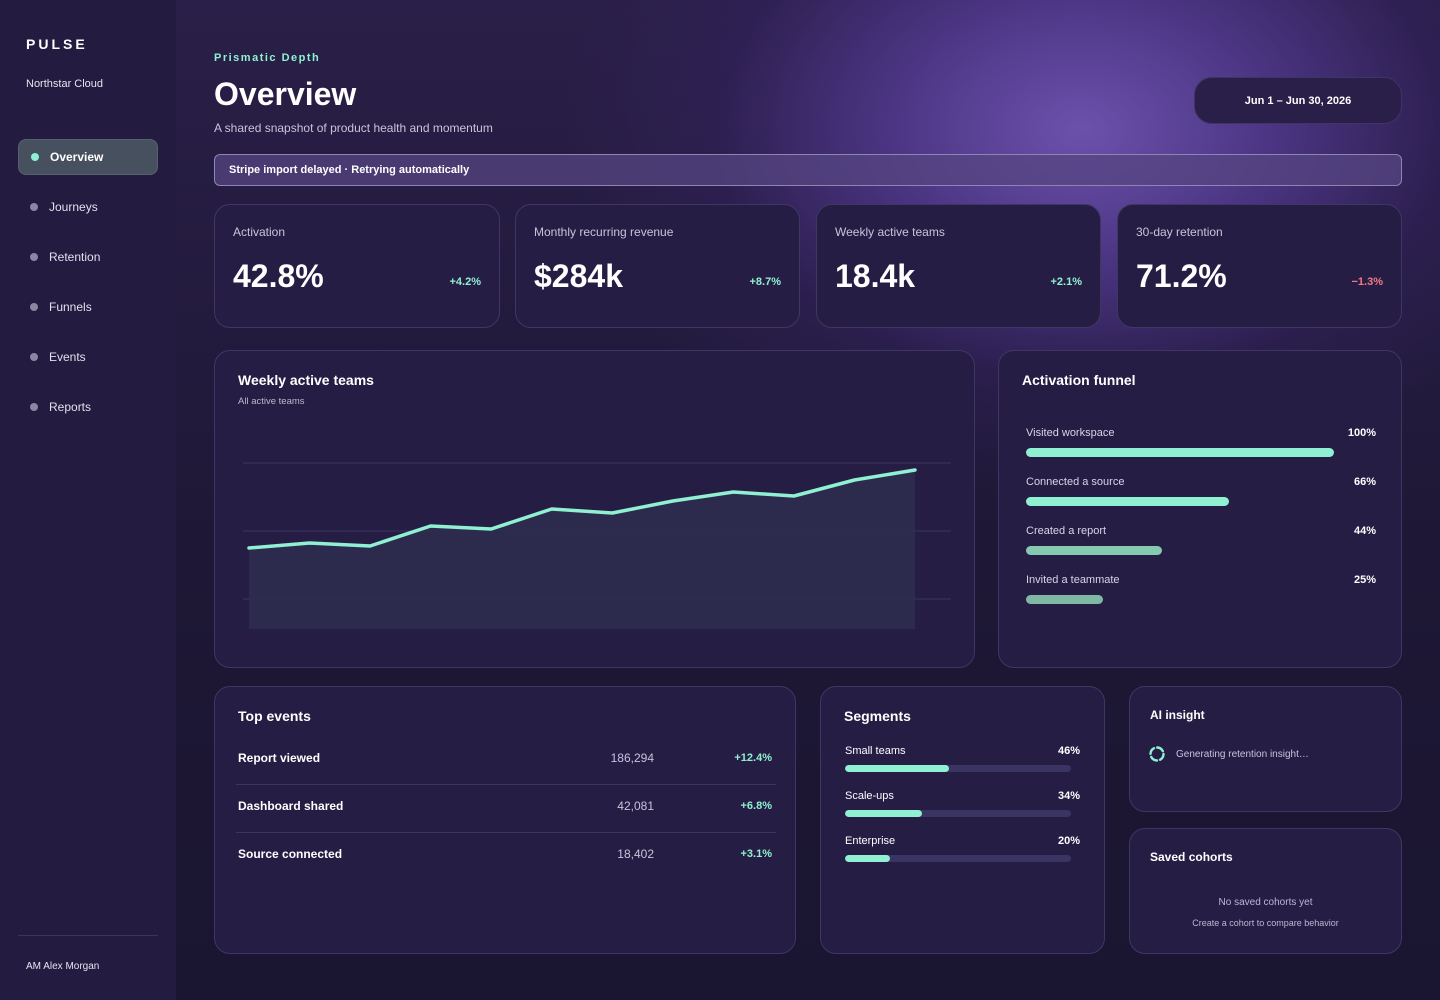 Image resolution: width=1440 pixels, height=1000 pixels. Describe the element at coordinates (1073, 580) in the screenshot. I see `funnel-step-label: Invited a teammate` at that location.